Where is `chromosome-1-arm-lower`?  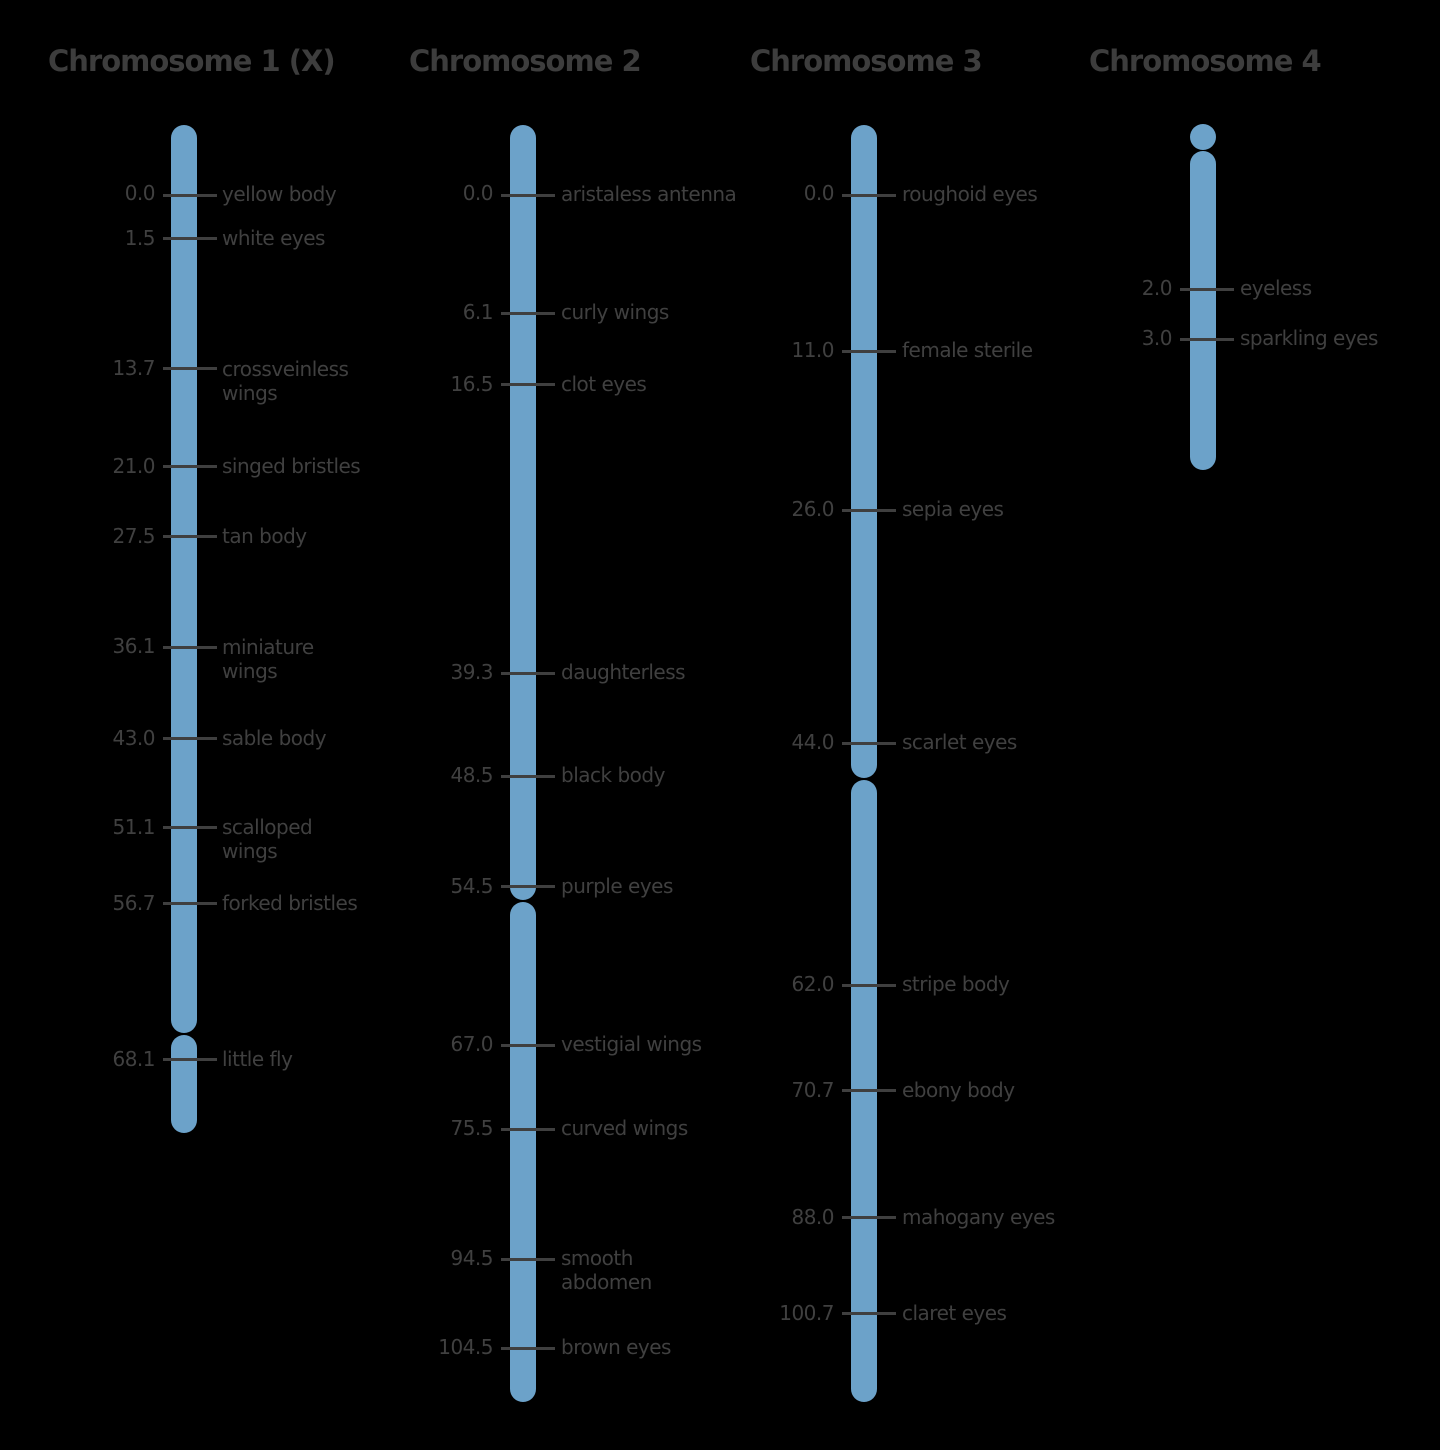 chromosome-1-arm-lower is located at coordinates (184, 1084).